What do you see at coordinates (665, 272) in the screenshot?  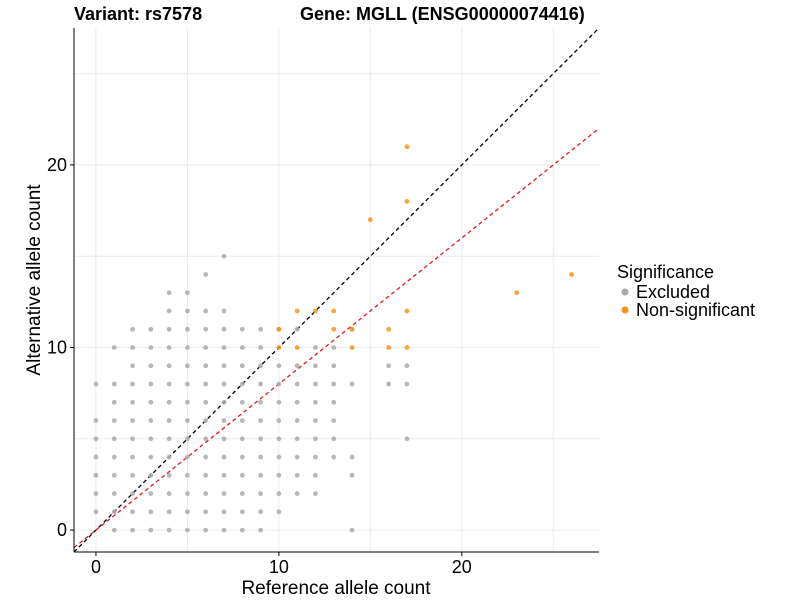 I see `legend-title: Significance` at bounding box center [665, 272].